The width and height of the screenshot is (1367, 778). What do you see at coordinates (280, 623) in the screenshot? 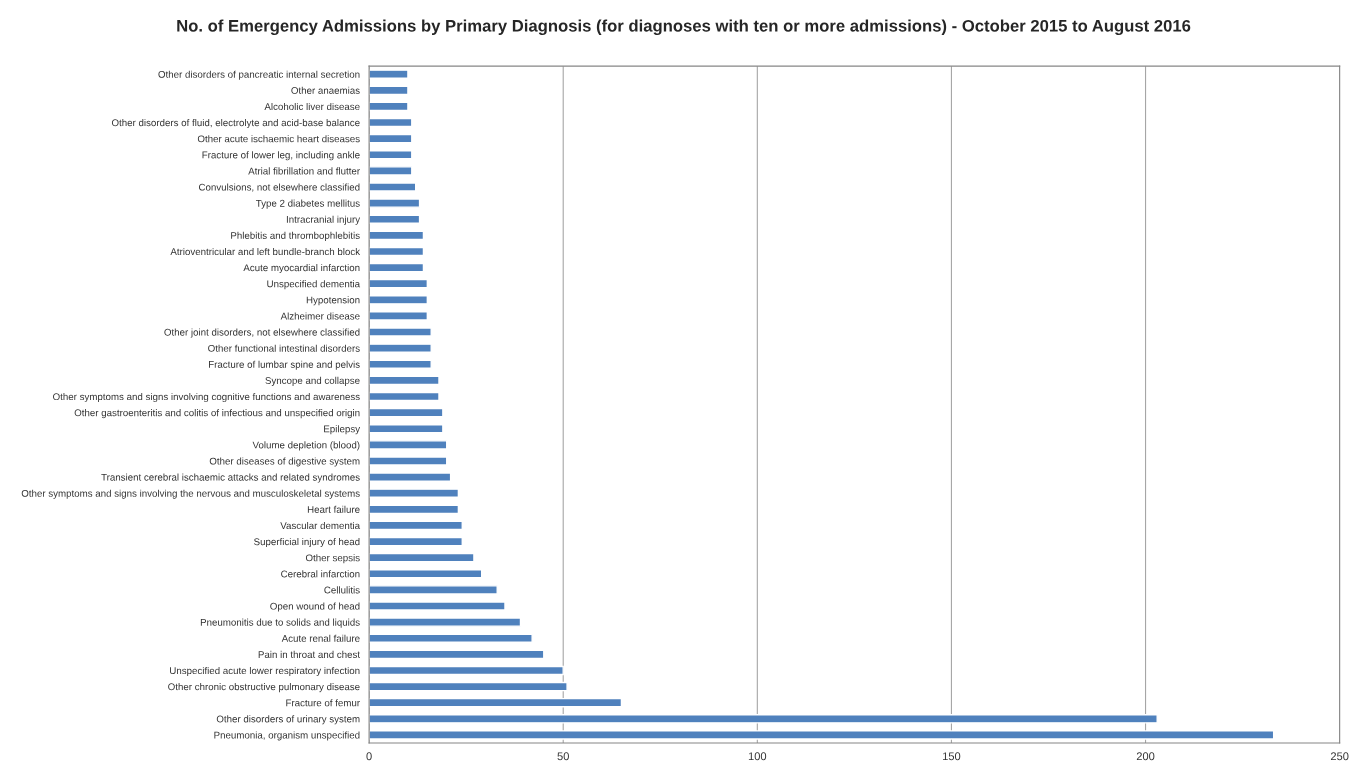
I see `y-tick-label: Pneumonitis due to solids and liquids` at bounding box center [280, 623].